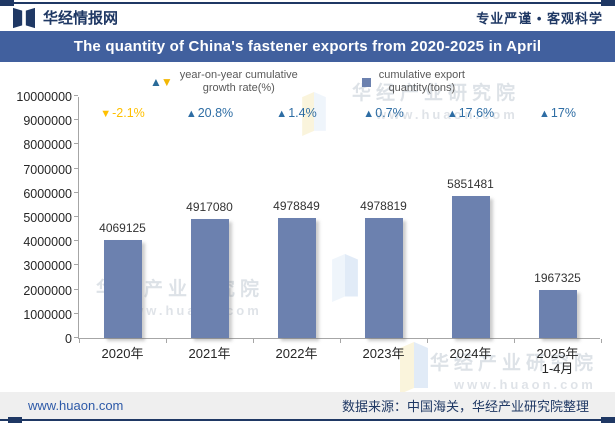  I want to click on y-axis-tick-label: 7000000, so click(47, 169).